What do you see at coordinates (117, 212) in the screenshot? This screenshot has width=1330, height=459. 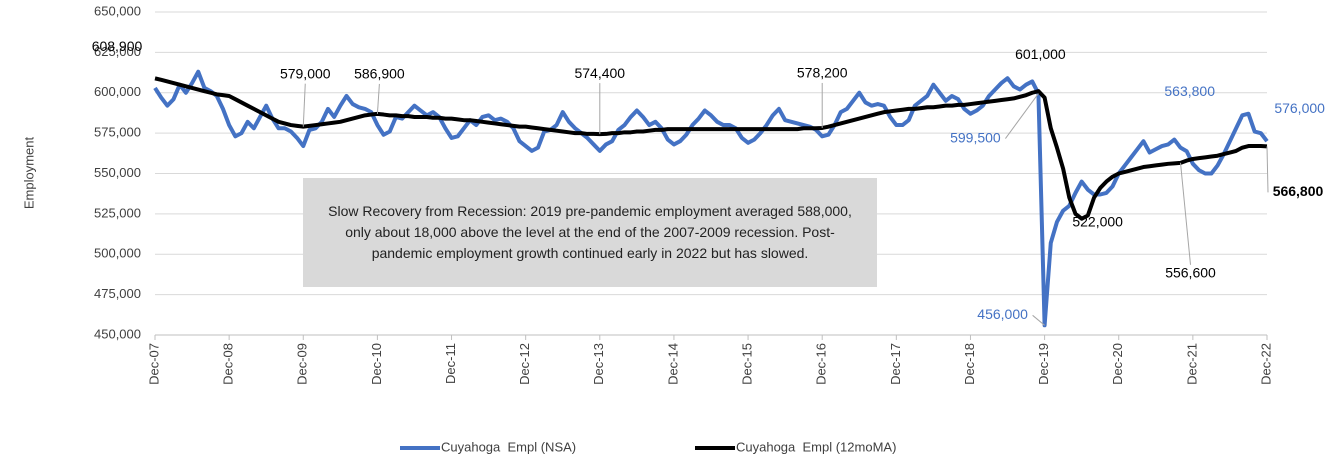 I see `y-tick-label: 525,000` at bounding box center [117, 212].